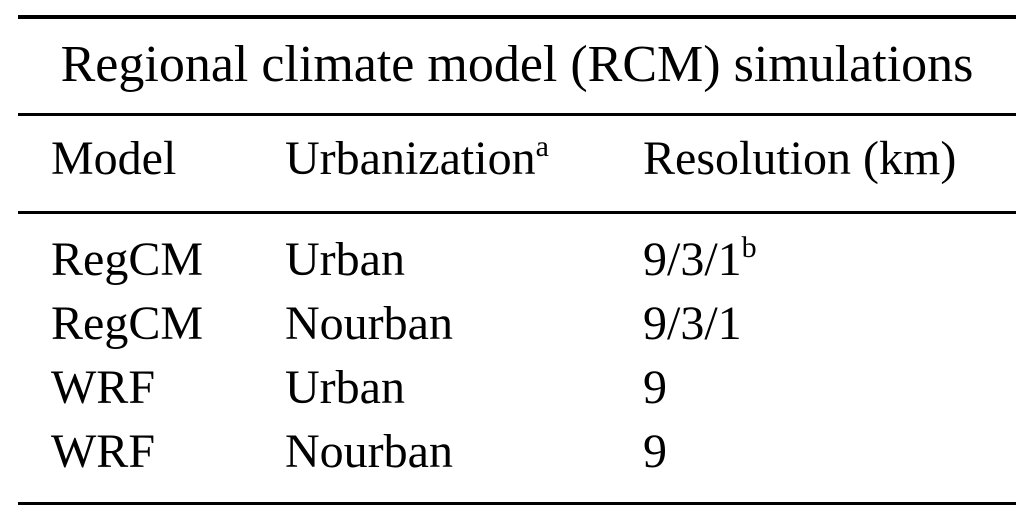  I want to click on column-header-urbanization-superscript: a, so click(542, 146).